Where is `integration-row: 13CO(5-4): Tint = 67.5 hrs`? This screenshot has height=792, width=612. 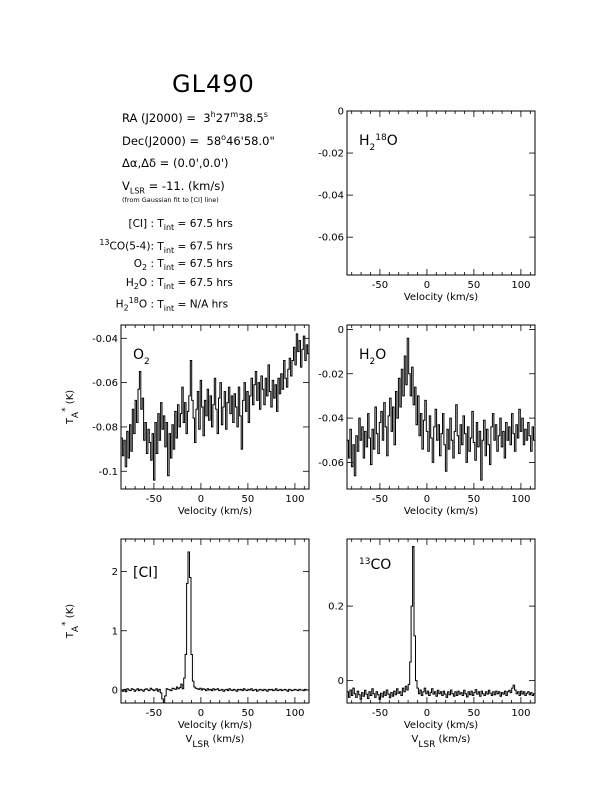 integration-row: 13CO(5-4): Tint = 67.5 hrs is located at coordinates (160, 246).